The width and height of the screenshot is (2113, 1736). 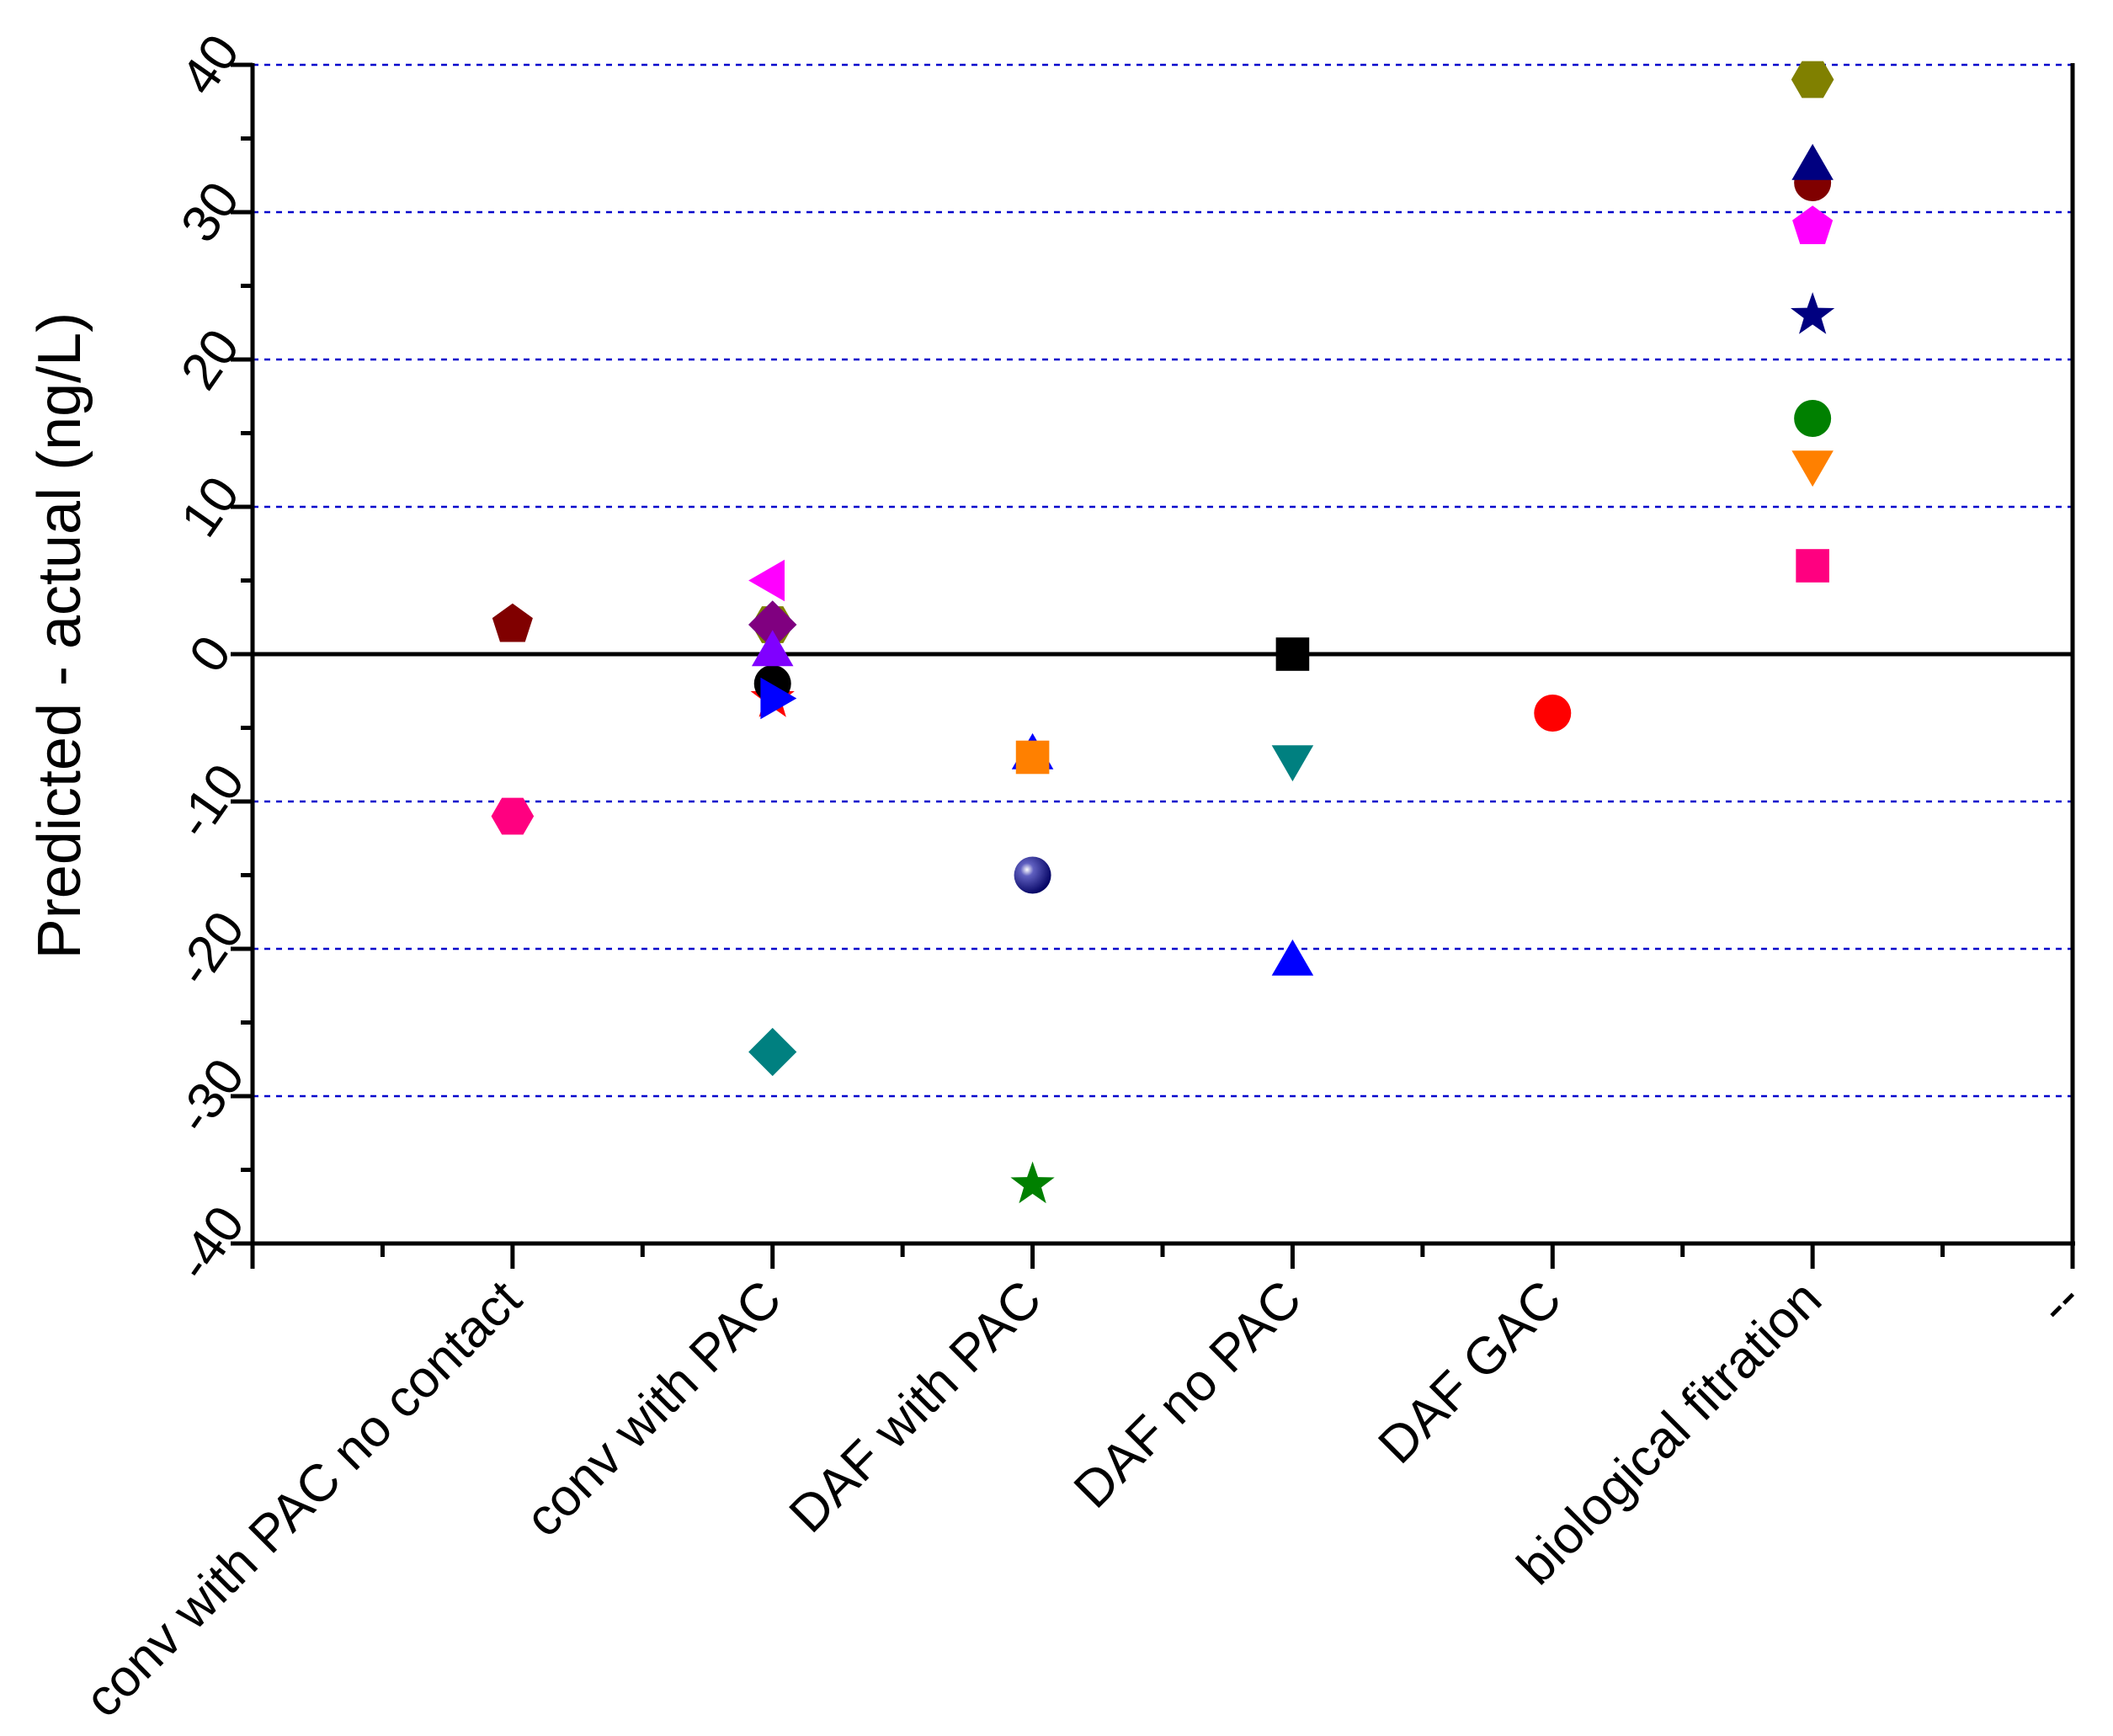 I want to click on y-tick-label: 0, so click(x=210, y=654).